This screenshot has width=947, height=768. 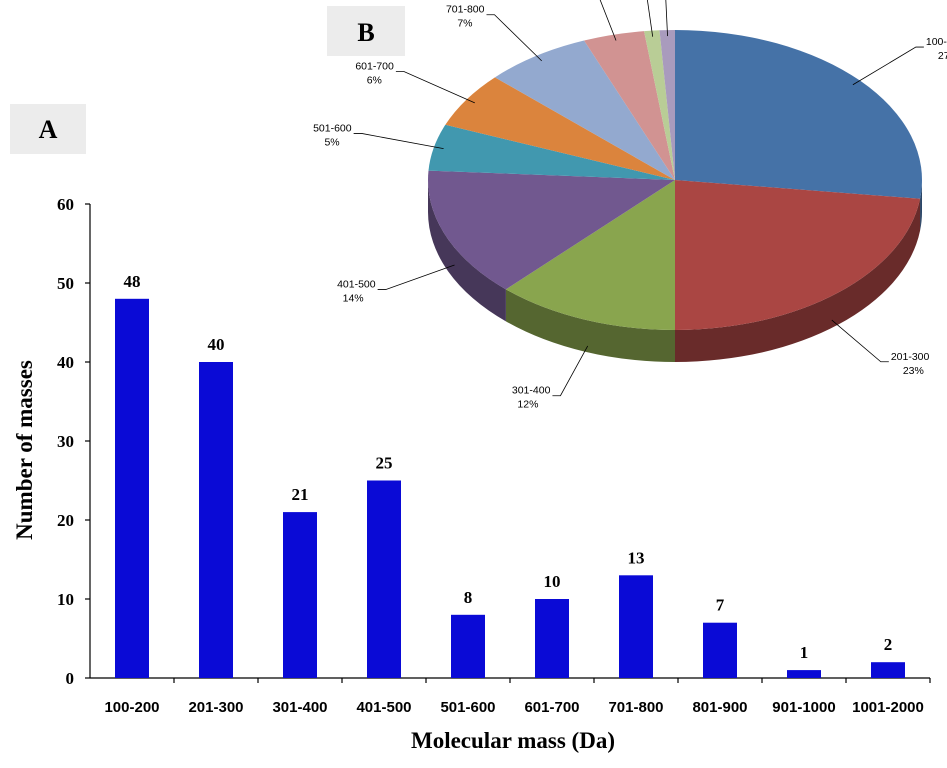 I want to click on panel-a-tag-box, so click(x=48, y=129).